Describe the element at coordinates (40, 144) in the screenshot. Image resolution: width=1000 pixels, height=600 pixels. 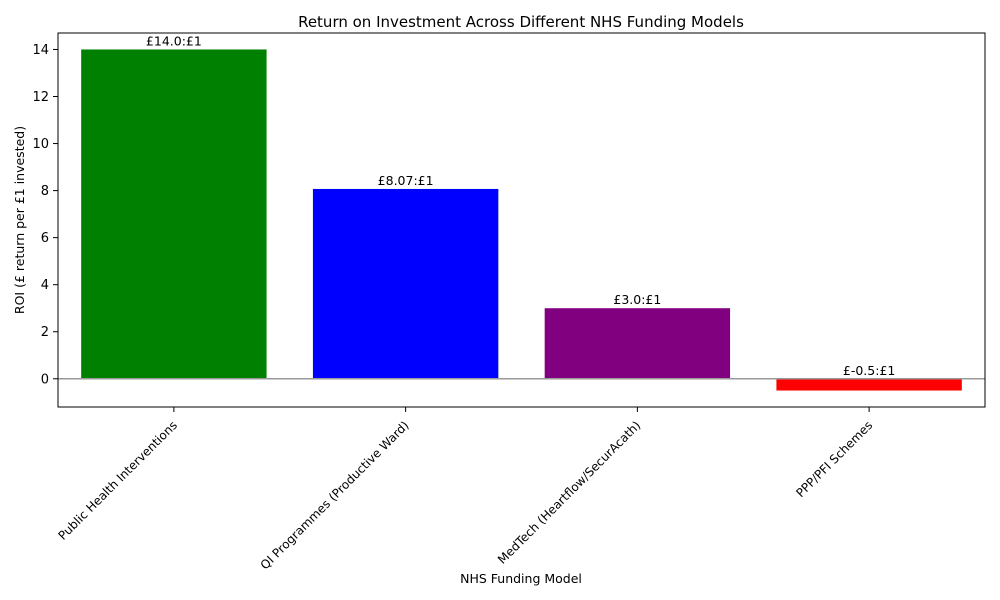
I see `y-tick-label-10: 10` at that location.